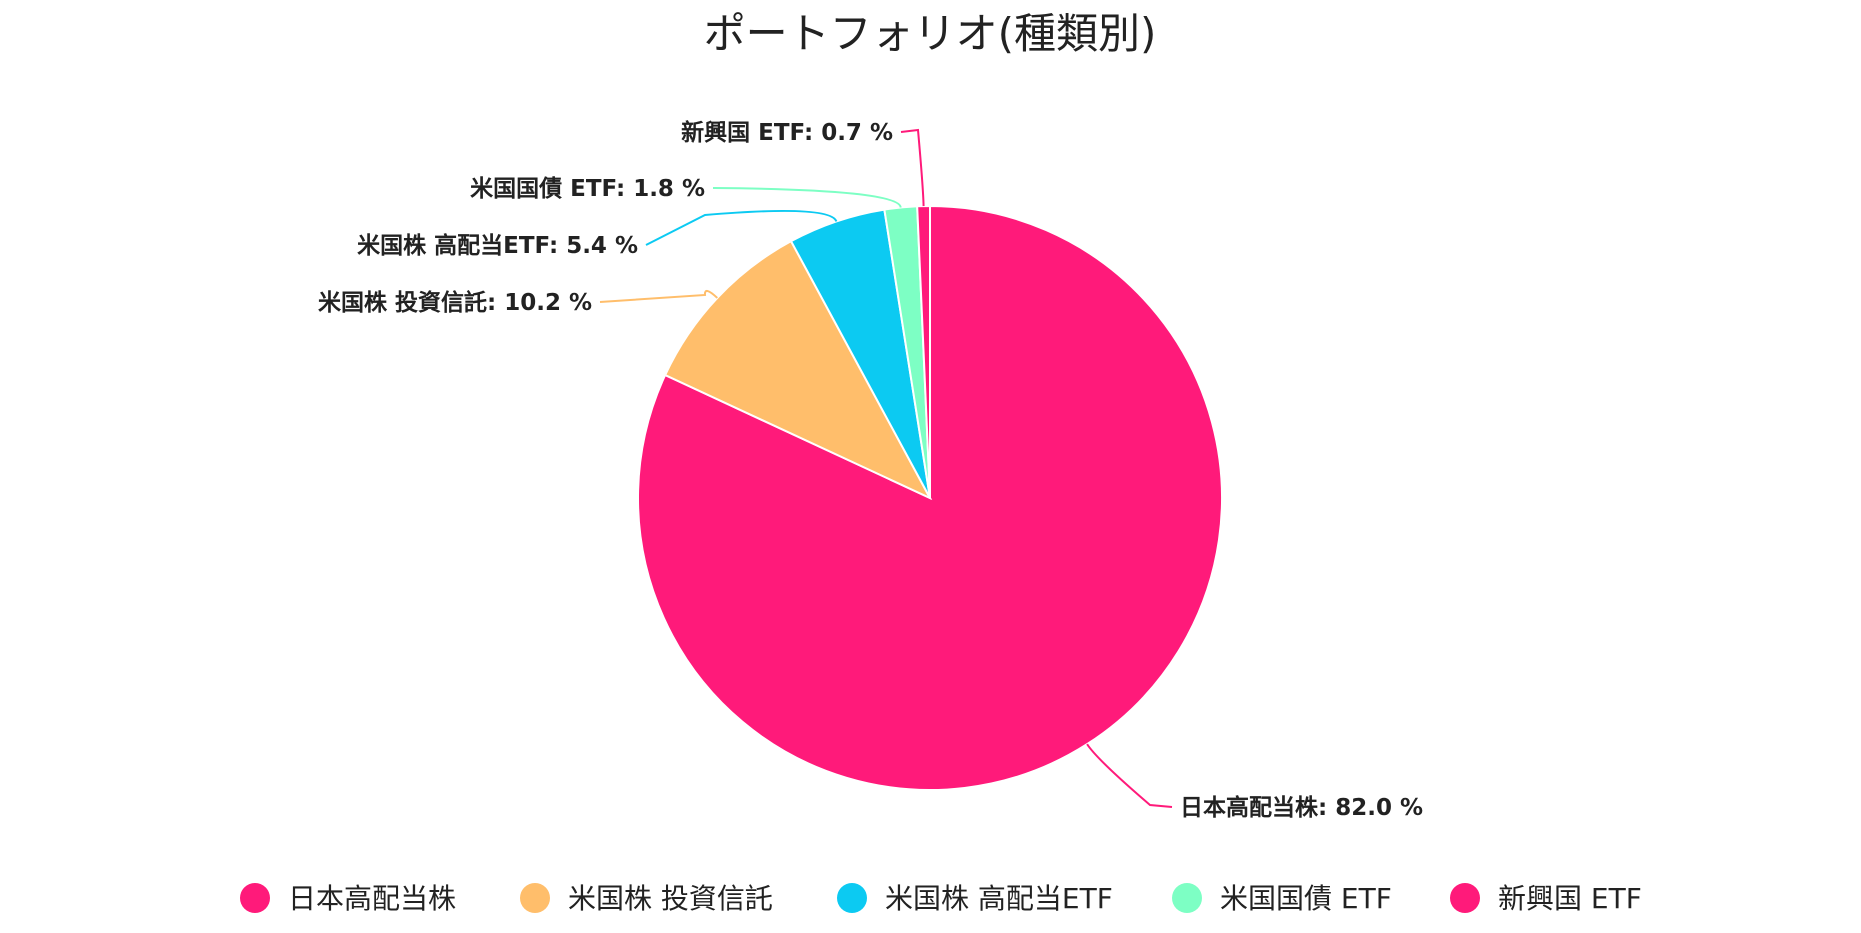 Image resolution: width=1861 pixels, height=933 pixels. I want to click on legend-item: 米国株 投資信託, so click(646, 898).